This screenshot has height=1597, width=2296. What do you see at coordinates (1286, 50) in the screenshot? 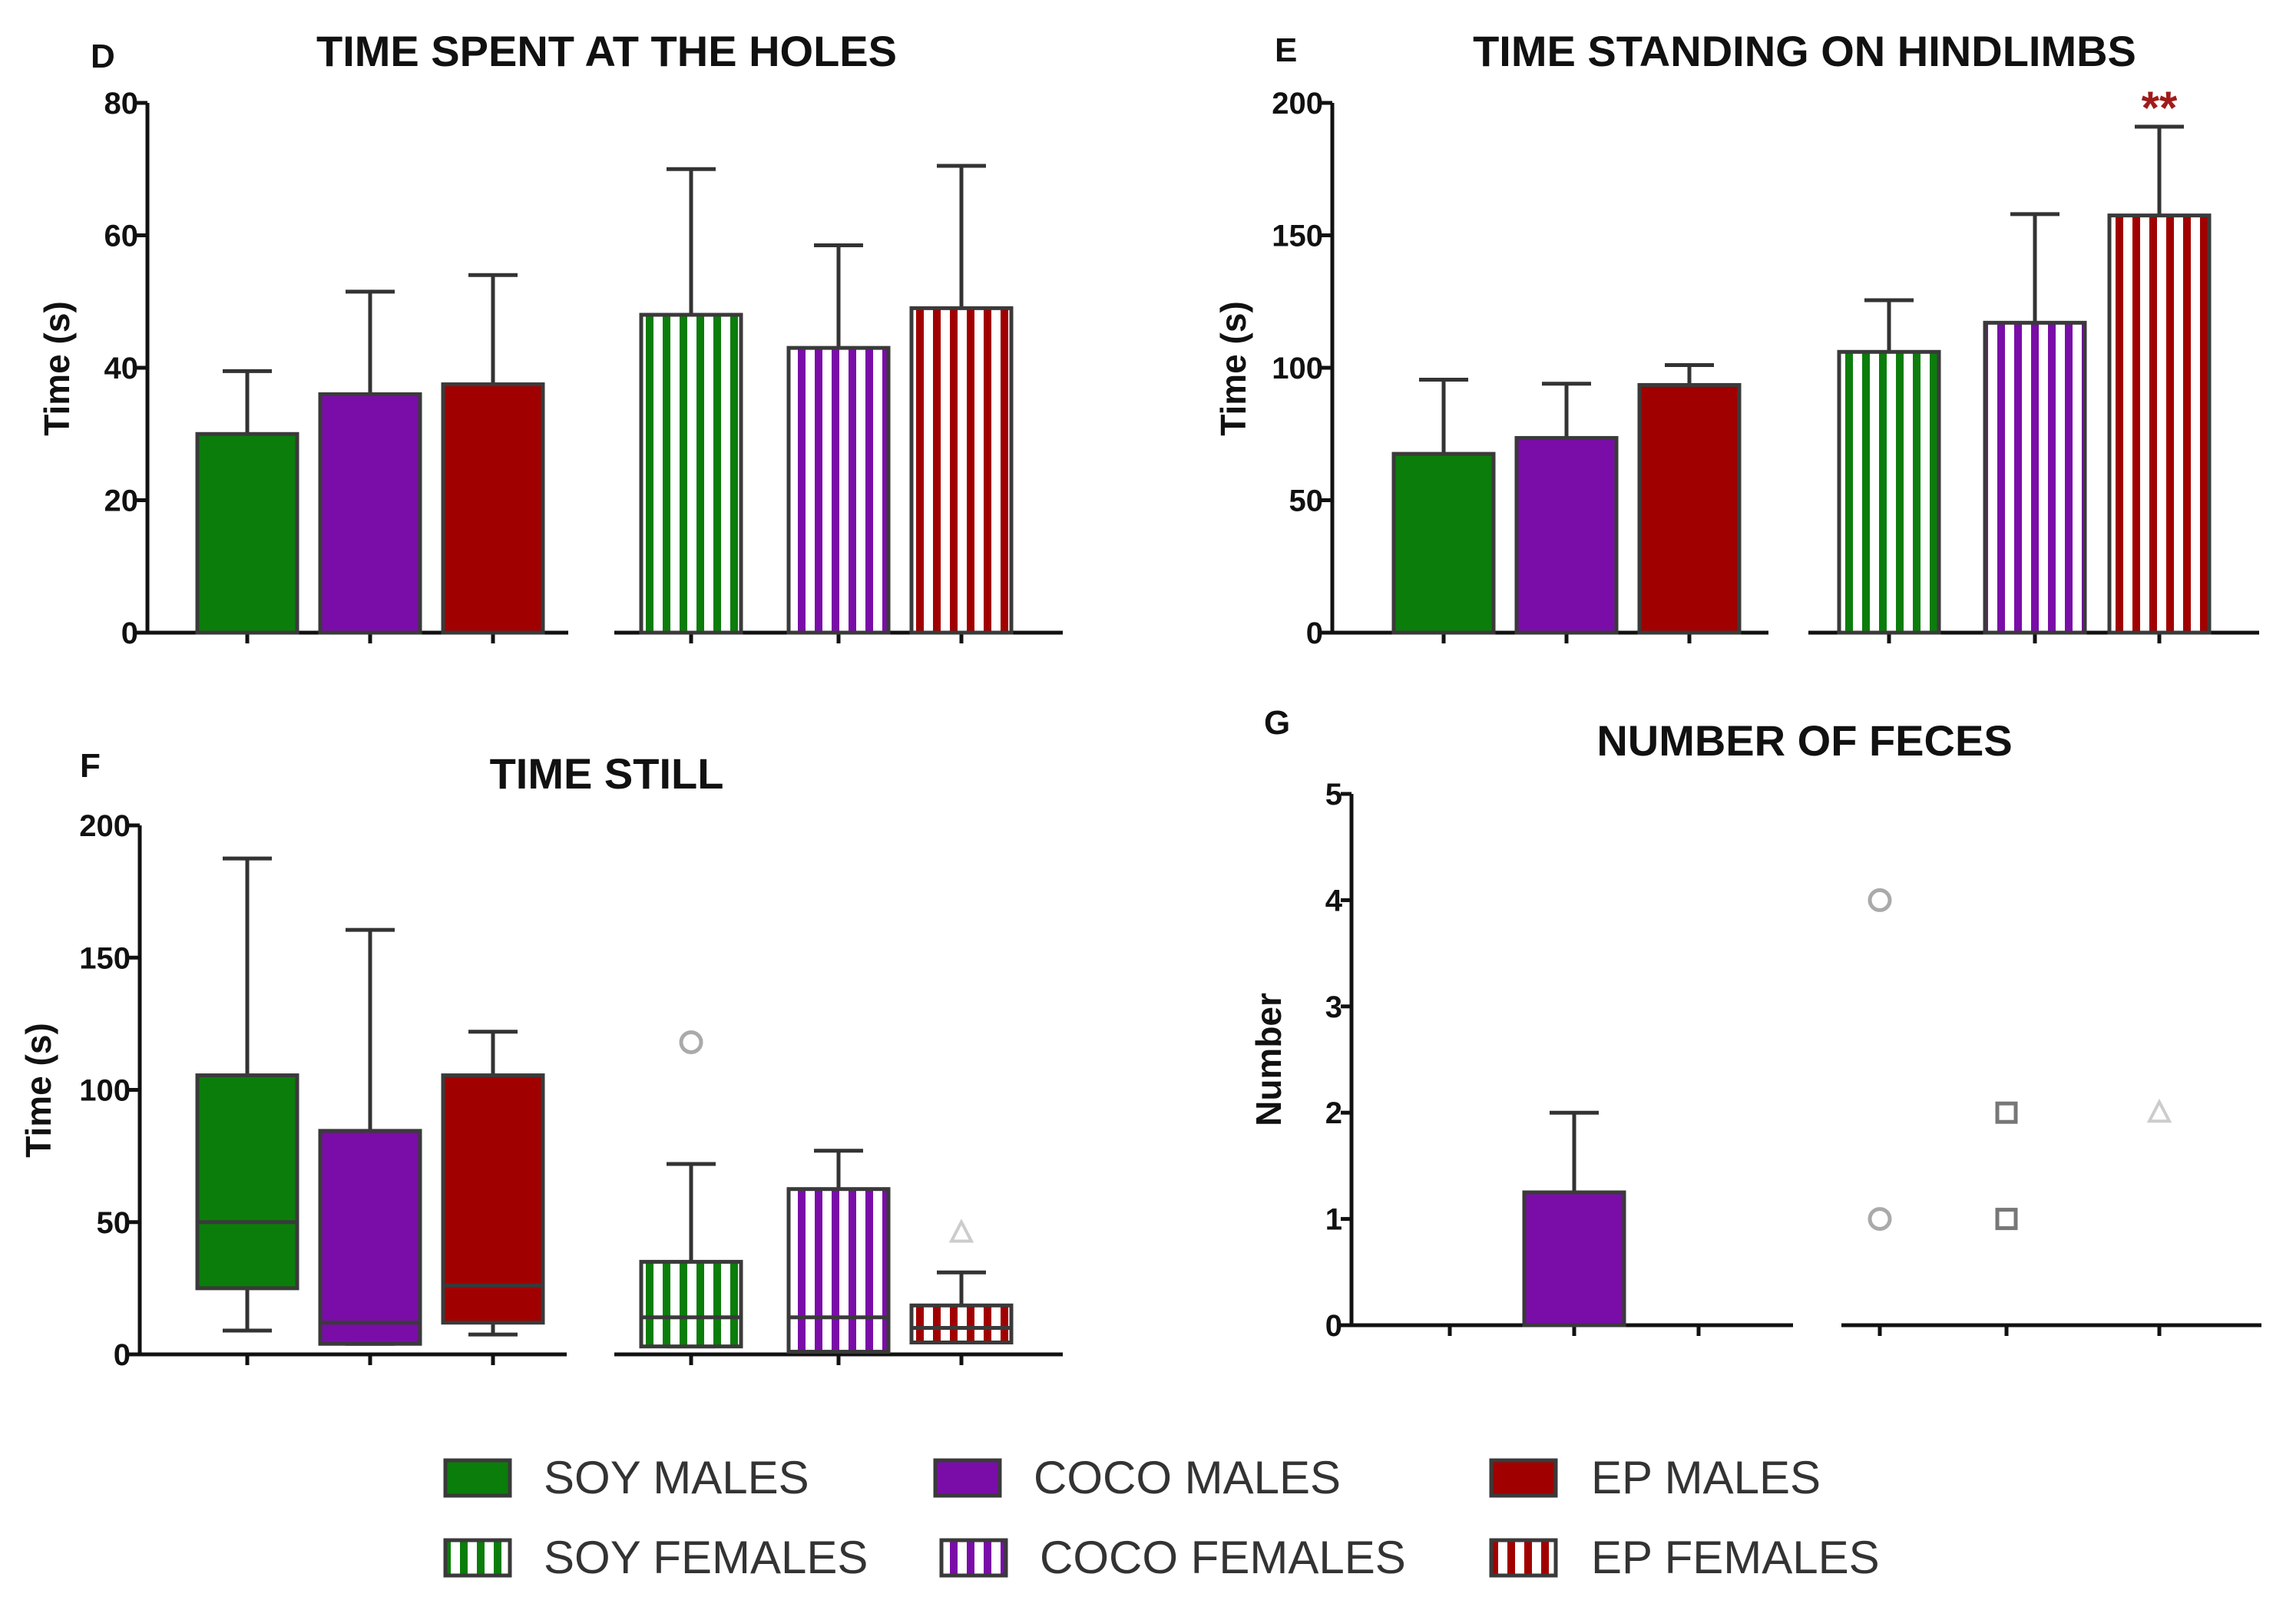
I see `panel-letter: E` at bounding box center [1286, 50].